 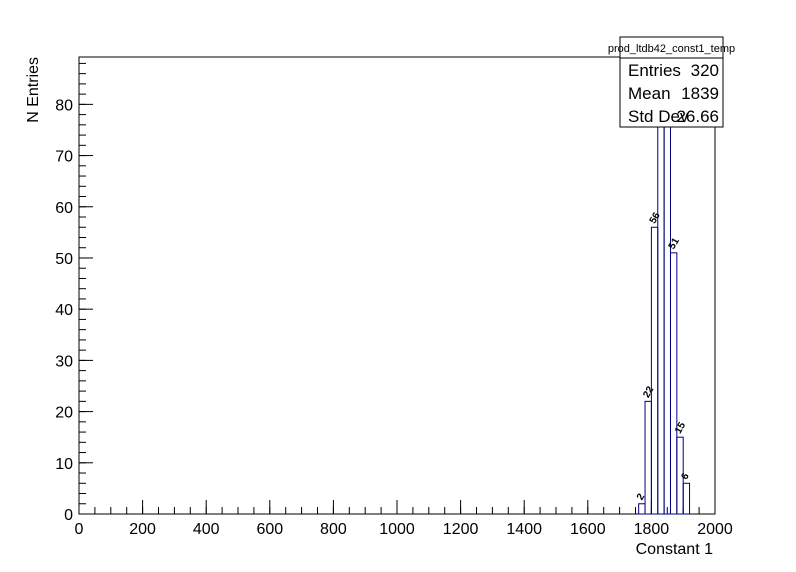 What do you see at coordinates (700, 93) in the screenshot?
I see `stats-value: 1839` at bounding box center [700, 93].